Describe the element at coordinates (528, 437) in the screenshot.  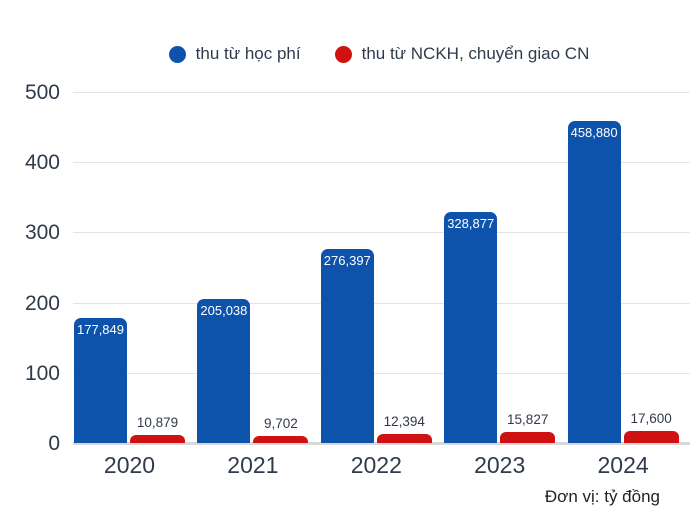
I see `bar-research-2023` at that location.